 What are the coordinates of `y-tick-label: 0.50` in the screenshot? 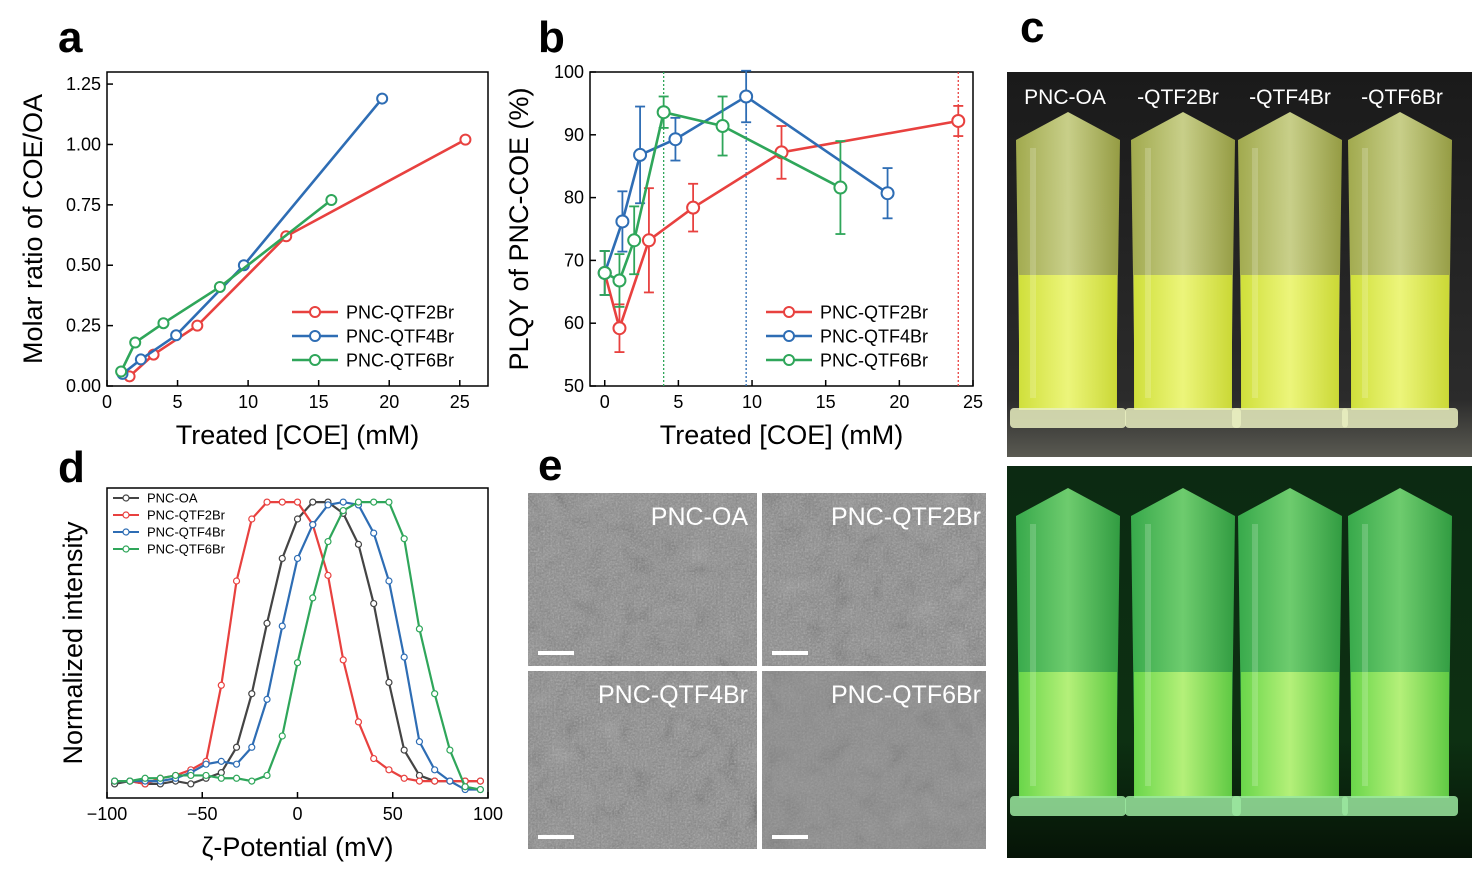 It's located at (83, 265).